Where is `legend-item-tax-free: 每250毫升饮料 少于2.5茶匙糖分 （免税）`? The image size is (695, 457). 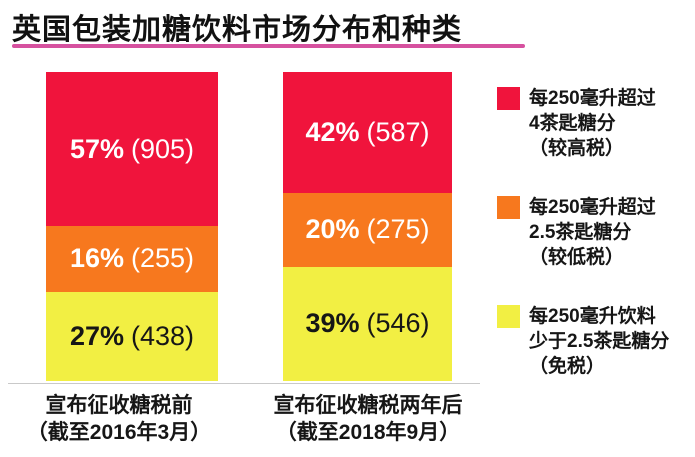
legend-item-tax-free: 每250毫升饮料 少于2.5茶匙糖分 （免税） is located at coordinates (595, 341).